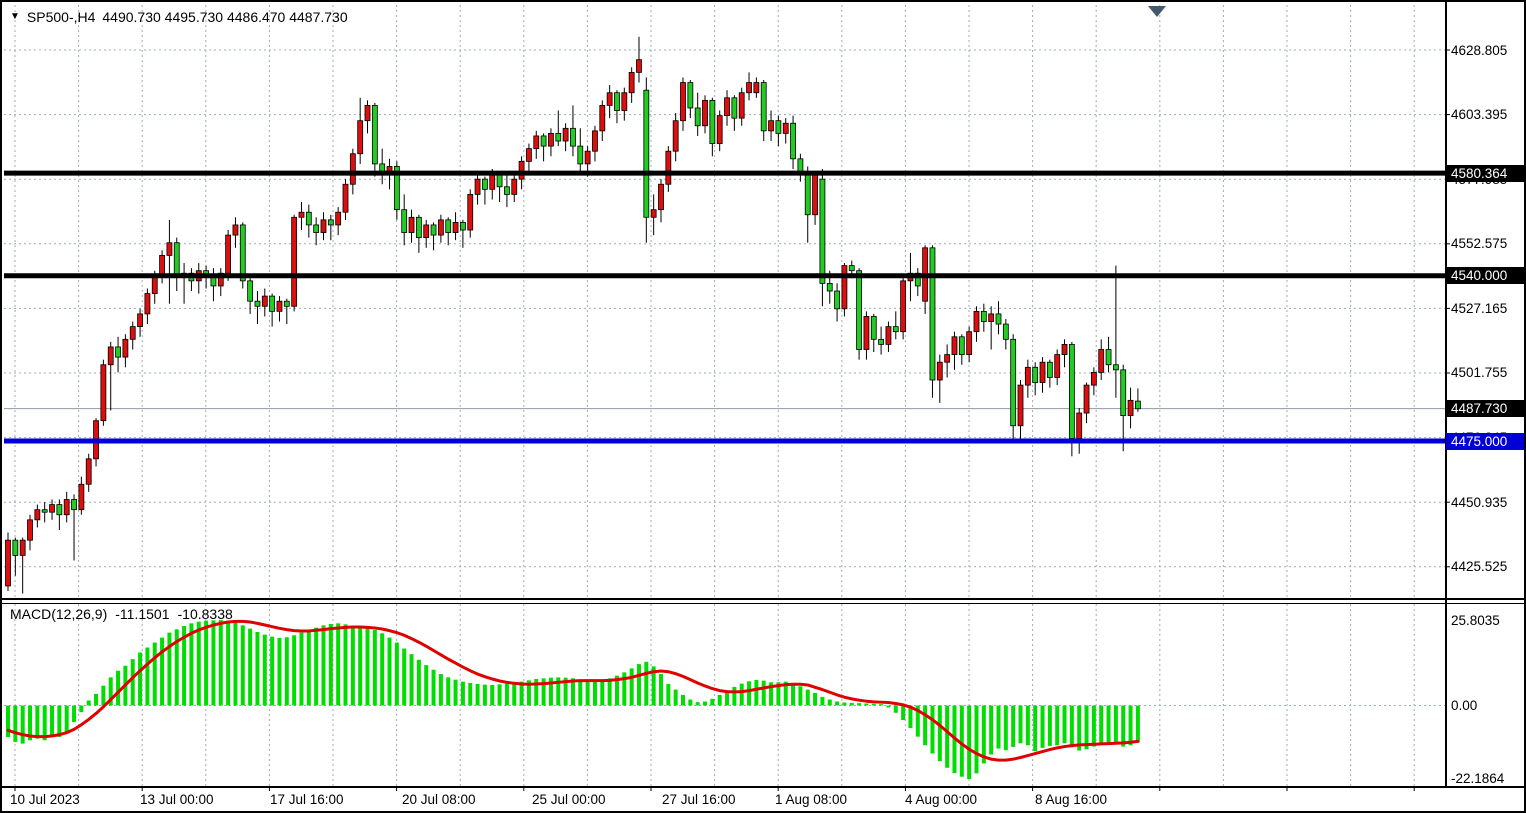 Image resolution: width=1526 pixels, height=813 pixels. What do you see at coordinates (1478, 779) in the screenshot?
I see `macd-scale-label: -22.1864` at bounding box center [1478, 779].